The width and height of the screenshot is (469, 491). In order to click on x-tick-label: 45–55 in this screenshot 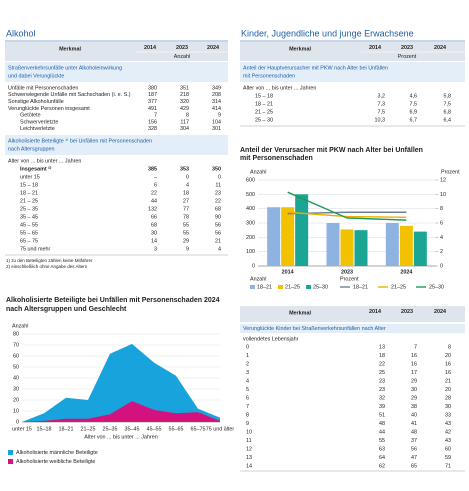, I will do `click(154, 429)`.